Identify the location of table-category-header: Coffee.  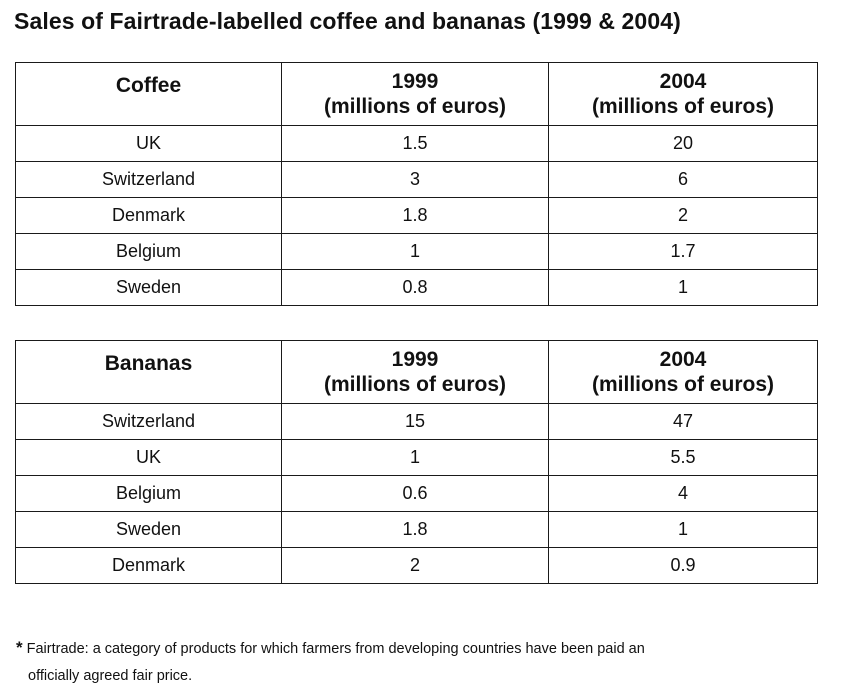
(148, 94).